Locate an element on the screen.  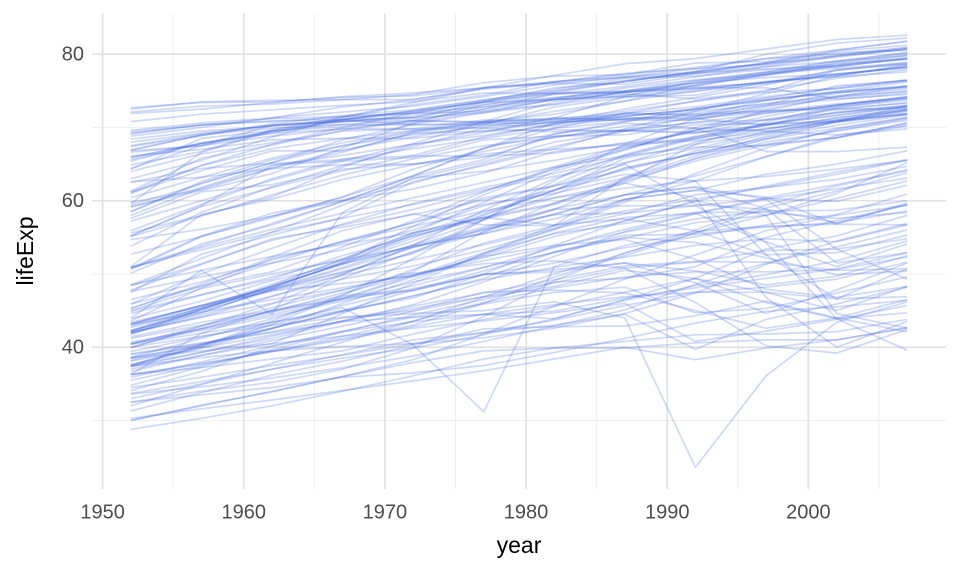
x-axis-title: year is located at coordinates (519, 545).